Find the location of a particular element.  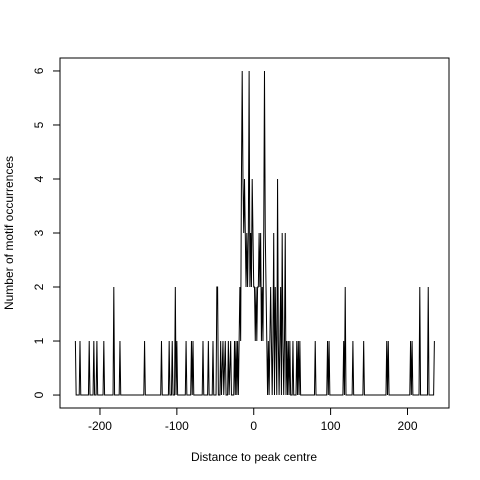

y-tick-label: 0 is located at coordinates (39, 394).